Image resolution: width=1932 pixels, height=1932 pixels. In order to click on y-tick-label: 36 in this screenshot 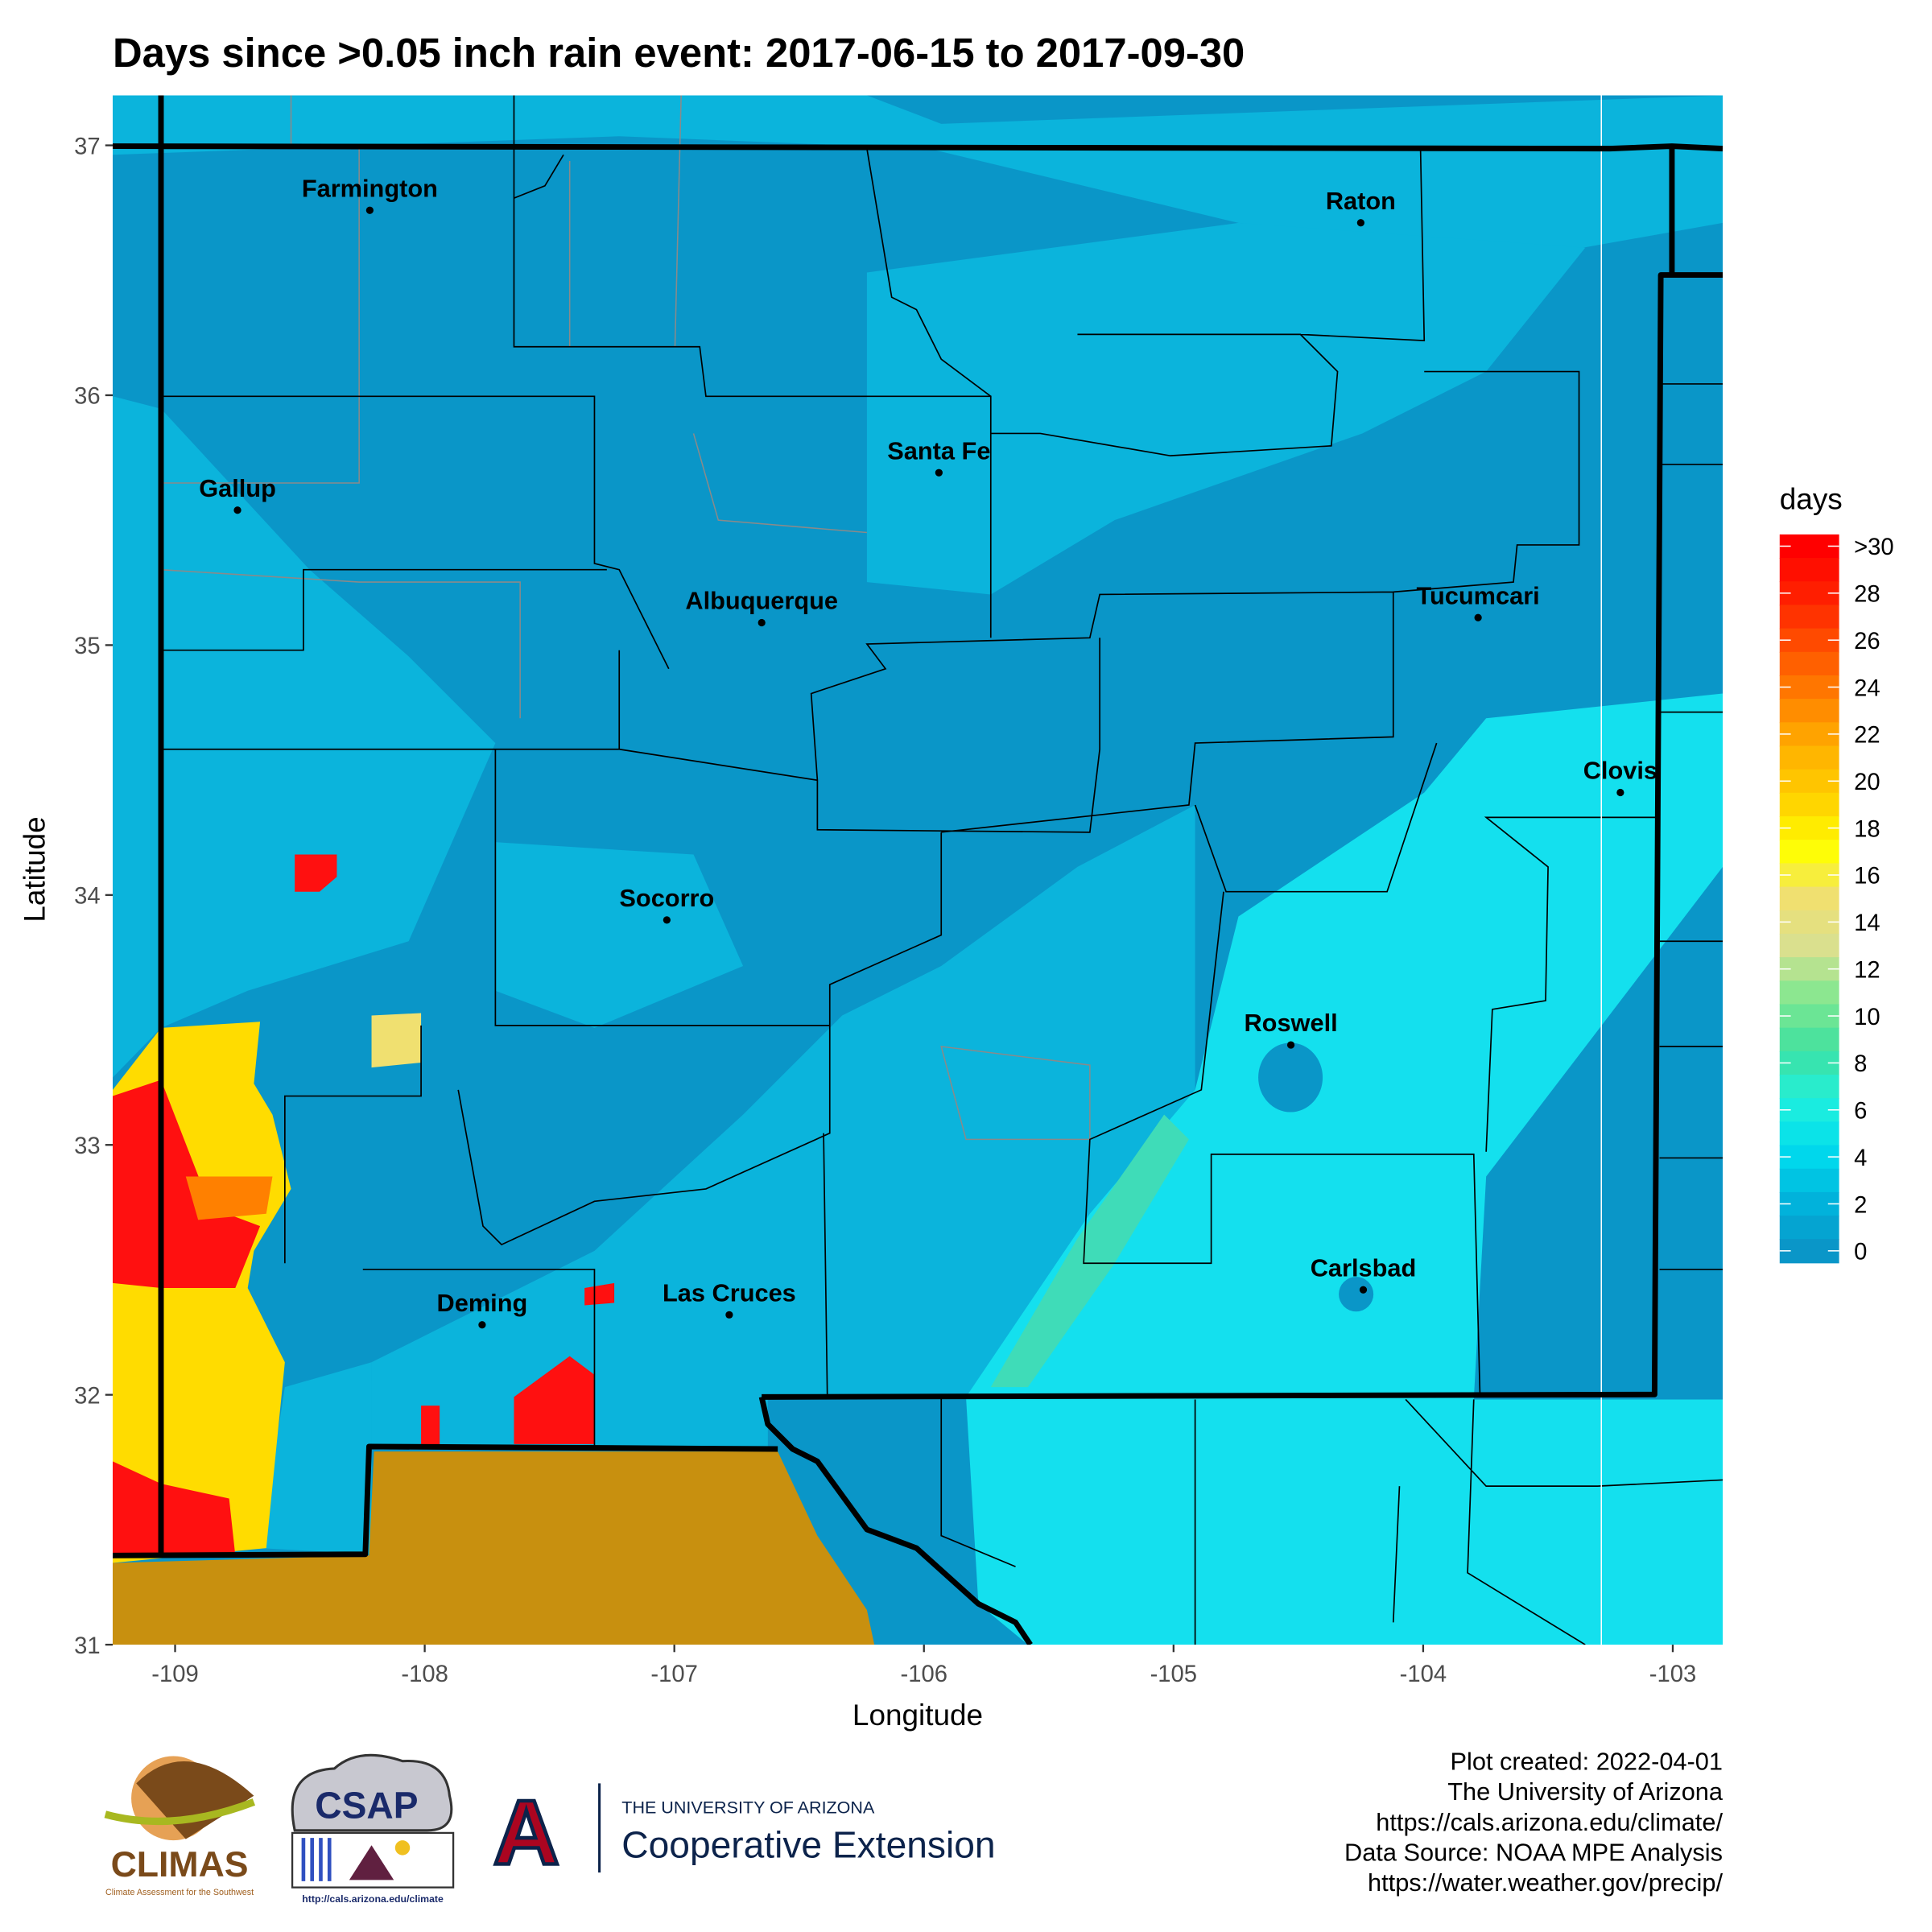, I will do `click(87, 397)`.